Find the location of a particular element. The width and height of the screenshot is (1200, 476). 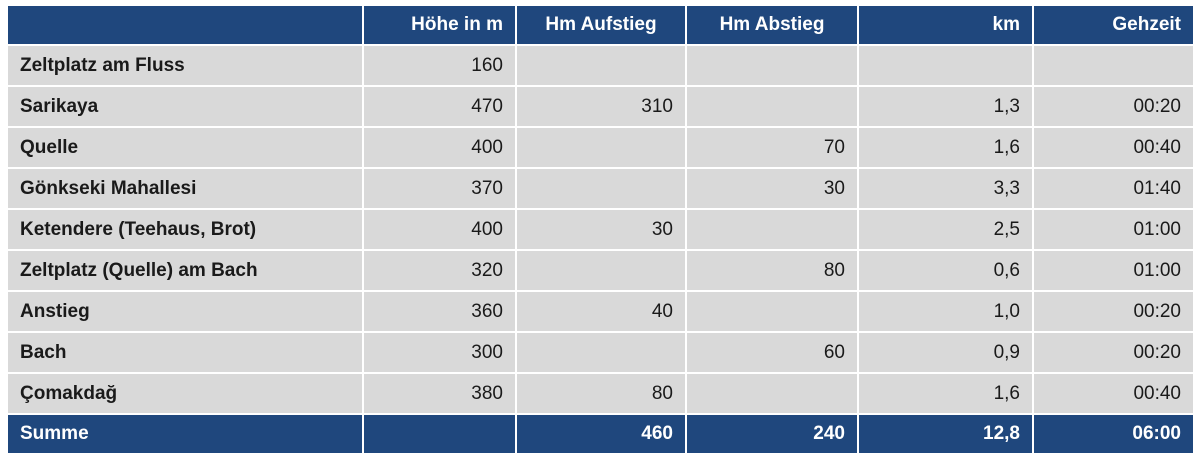

gehzeit-cell: 01:40 is located at coordinates (1113, 188).